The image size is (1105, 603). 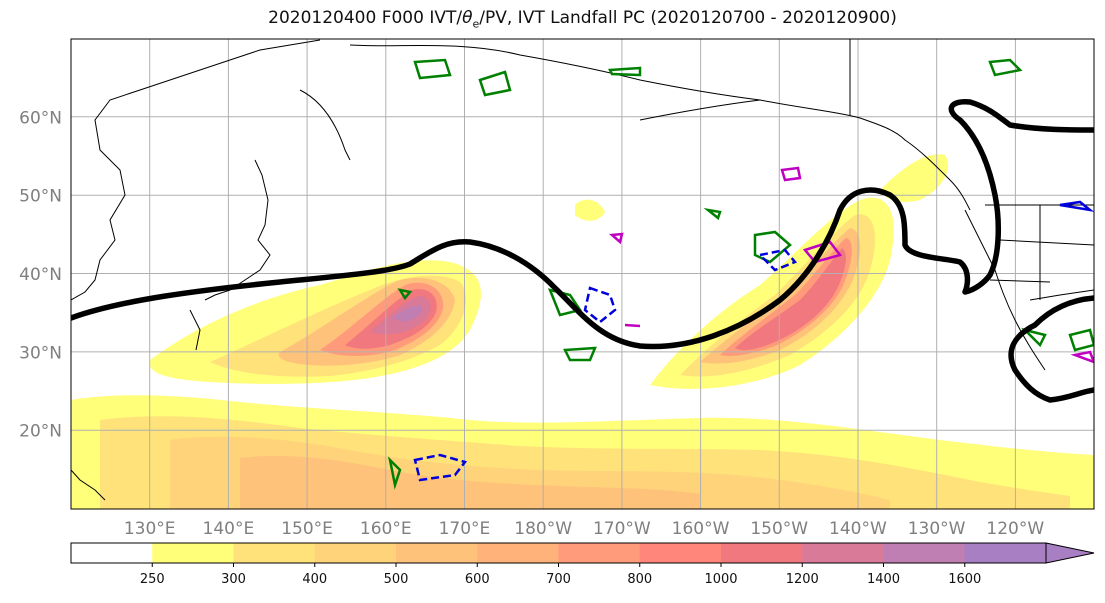 I want to click on longitude-label: 170°E, so click(x=465, y=529).